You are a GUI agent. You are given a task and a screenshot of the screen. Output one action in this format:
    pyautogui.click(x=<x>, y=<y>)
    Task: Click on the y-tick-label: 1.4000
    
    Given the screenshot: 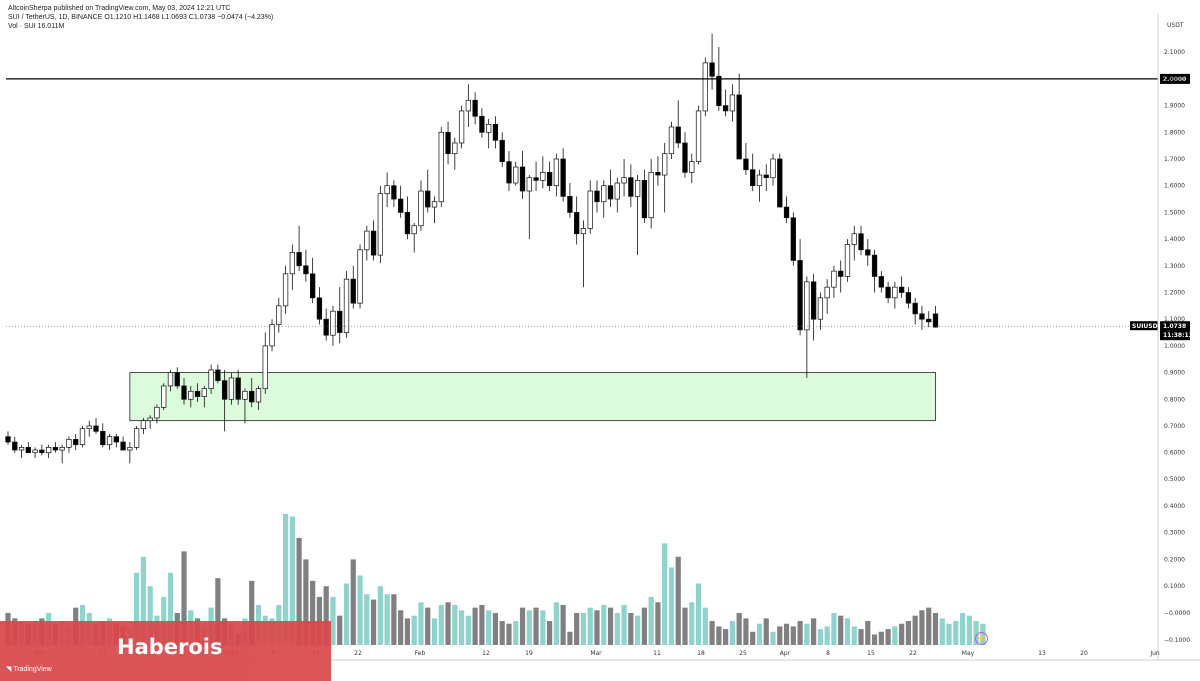 What is the action you would take?
    pyautogui.click(x=1174, y=239)
    